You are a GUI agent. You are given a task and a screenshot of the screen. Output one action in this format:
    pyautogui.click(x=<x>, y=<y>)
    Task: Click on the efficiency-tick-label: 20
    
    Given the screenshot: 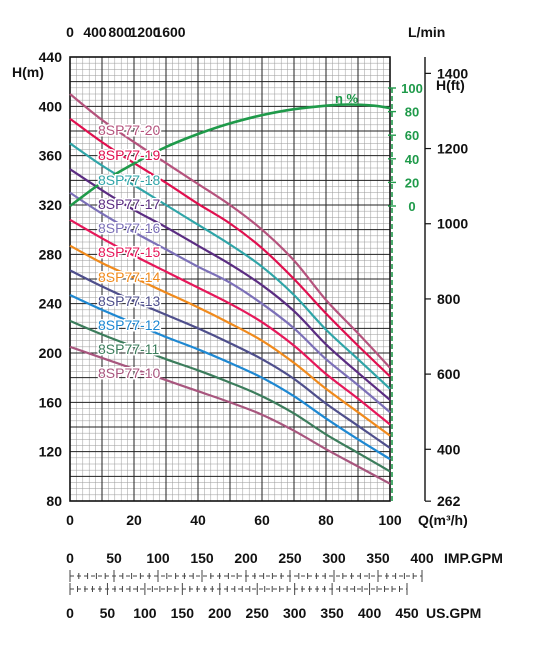 What is the action you would take?
    pyautogui.click(x=412, y=182)
    